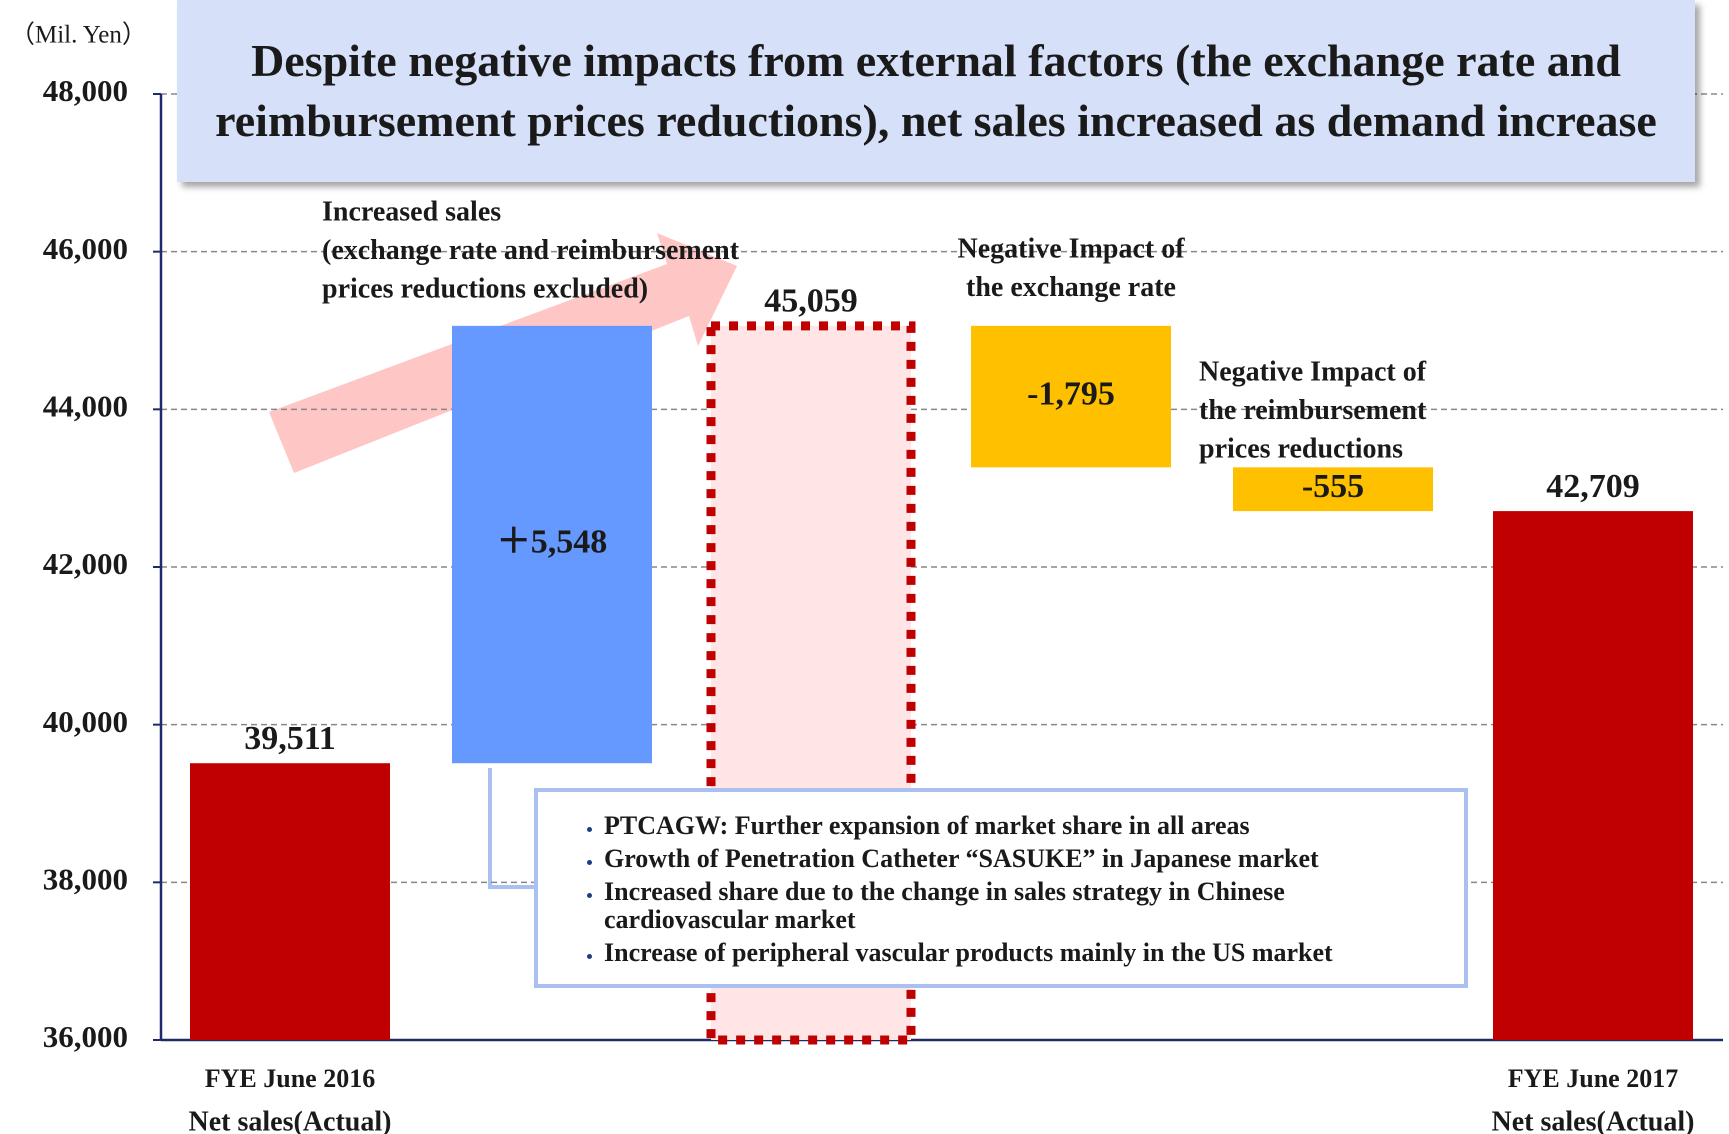 The height and width of the screenshot is (1134, 1729). I want to click on y-tick-label: 38,000, so click(85, 878).